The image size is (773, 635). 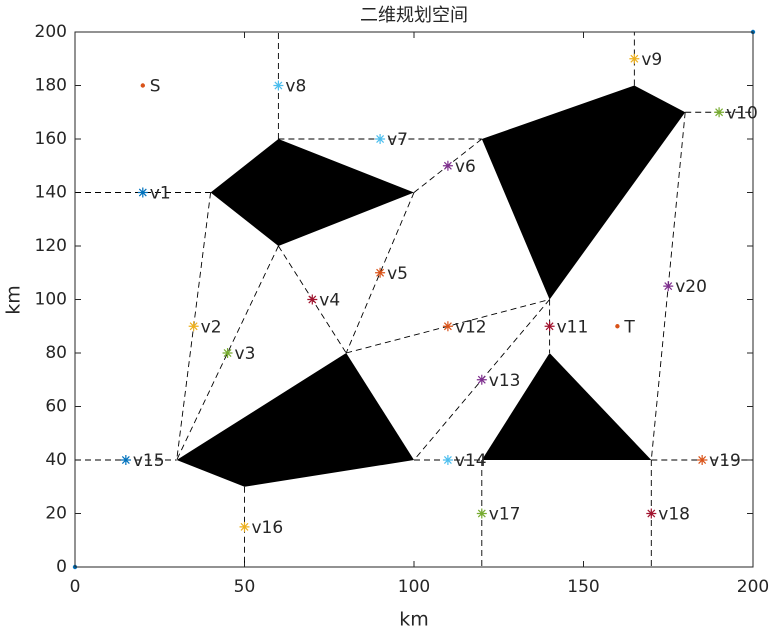 I want to click on point-label: v2, so click(x=211, y=327).